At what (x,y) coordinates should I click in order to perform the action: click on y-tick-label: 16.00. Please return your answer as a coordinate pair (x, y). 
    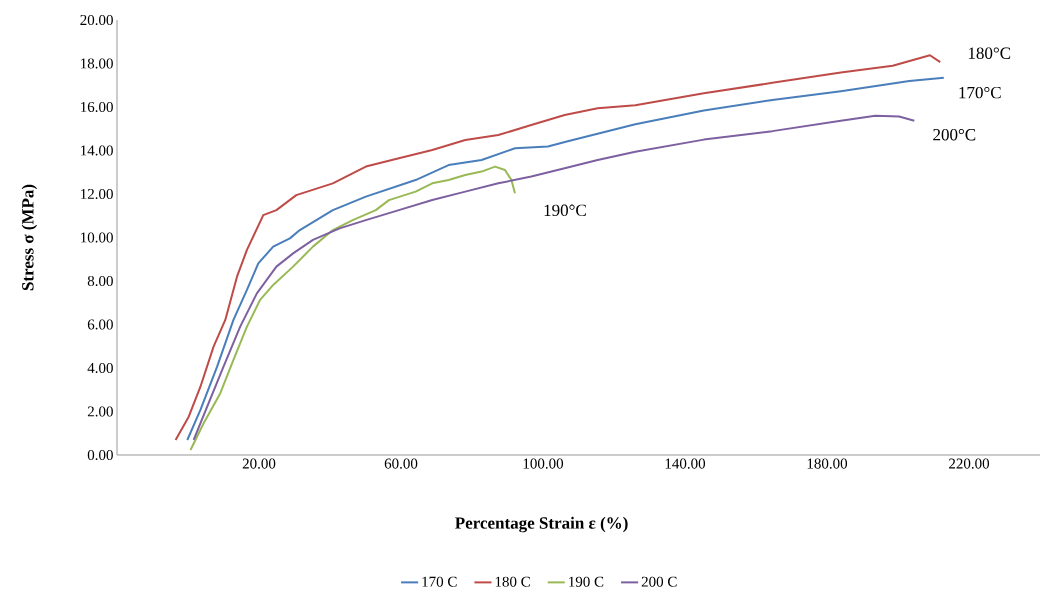
    Looking at the image, I should click on (97, 107).